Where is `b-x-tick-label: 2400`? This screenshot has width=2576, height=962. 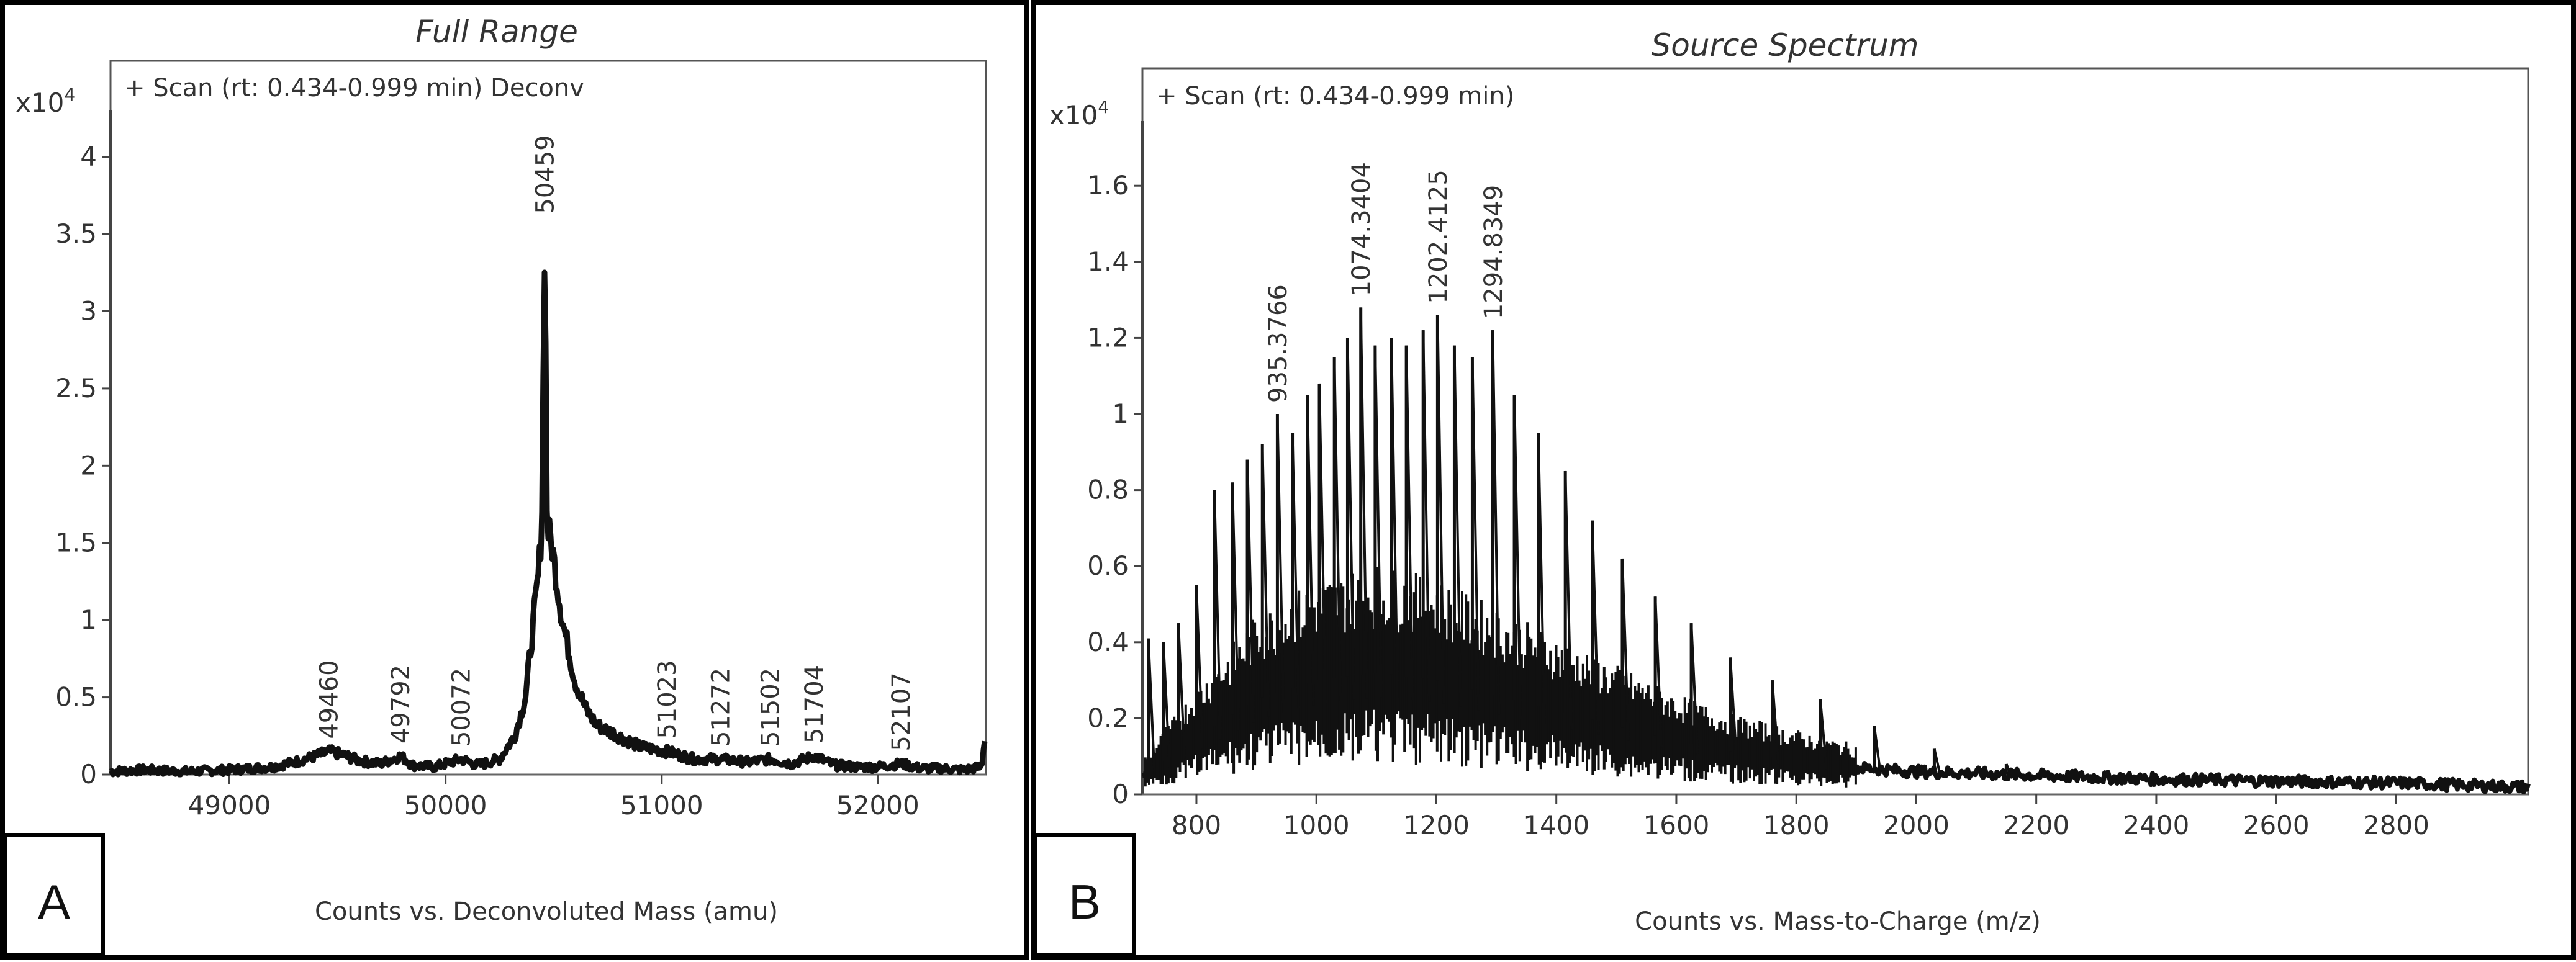 b-x-tick-label: 2400 is located at coordinates (2156, 825).